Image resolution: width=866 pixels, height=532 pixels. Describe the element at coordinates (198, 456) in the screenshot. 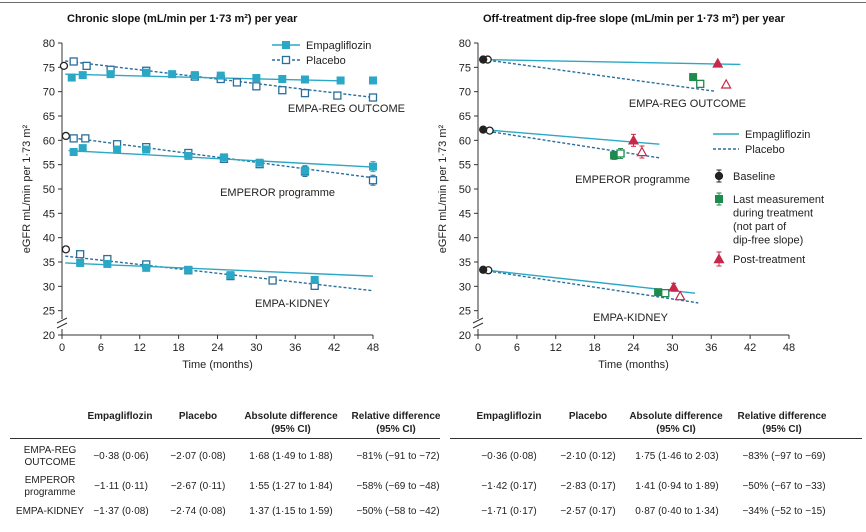

I see `cell-placebo: −2·07 (0·08)` at that location.